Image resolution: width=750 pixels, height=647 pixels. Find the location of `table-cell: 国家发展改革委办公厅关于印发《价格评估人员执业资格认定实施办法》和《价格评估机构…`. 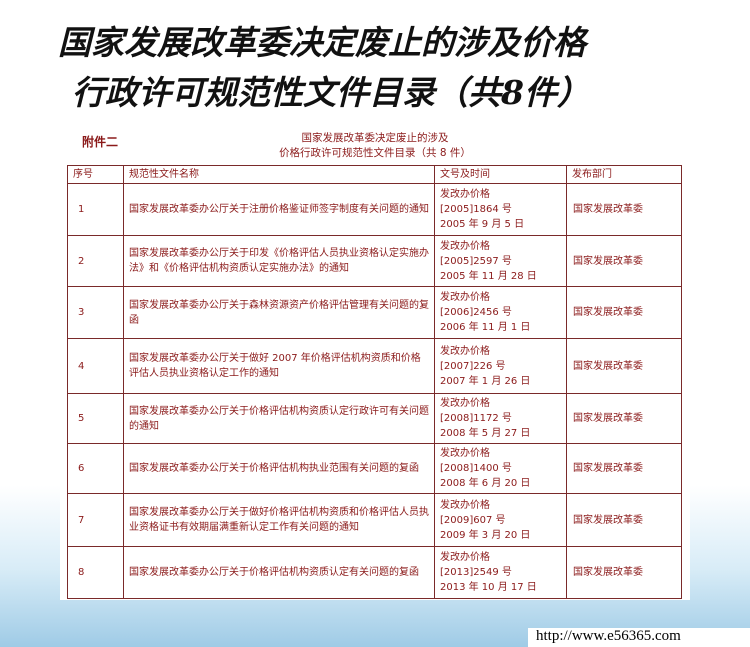

table-cell: 国家发展改革委办公厅关于印发《价格评估人员执业资格认定实施办法》和《价格评估机构… is located at coordinates (279, 261).